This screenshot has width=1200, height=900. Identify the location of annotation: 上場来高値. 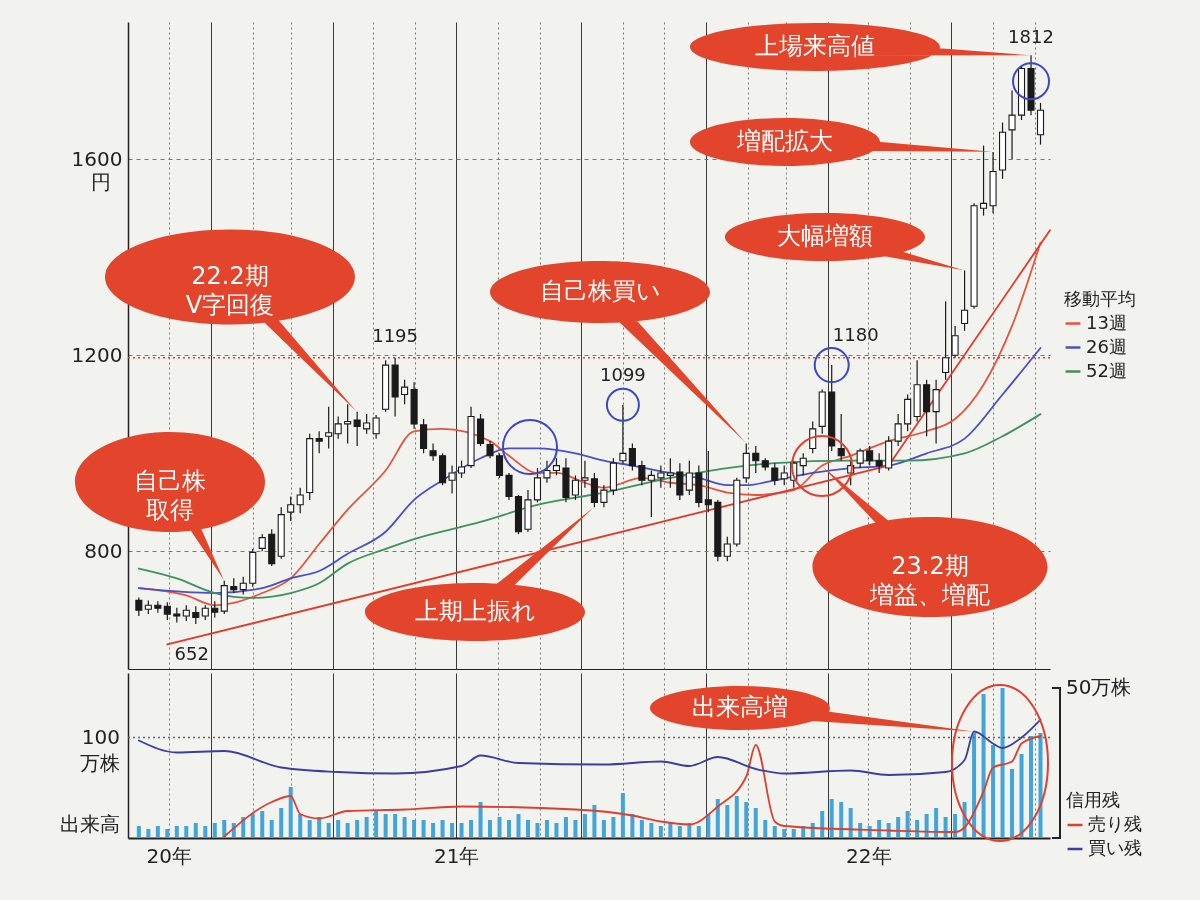
(815, 46).